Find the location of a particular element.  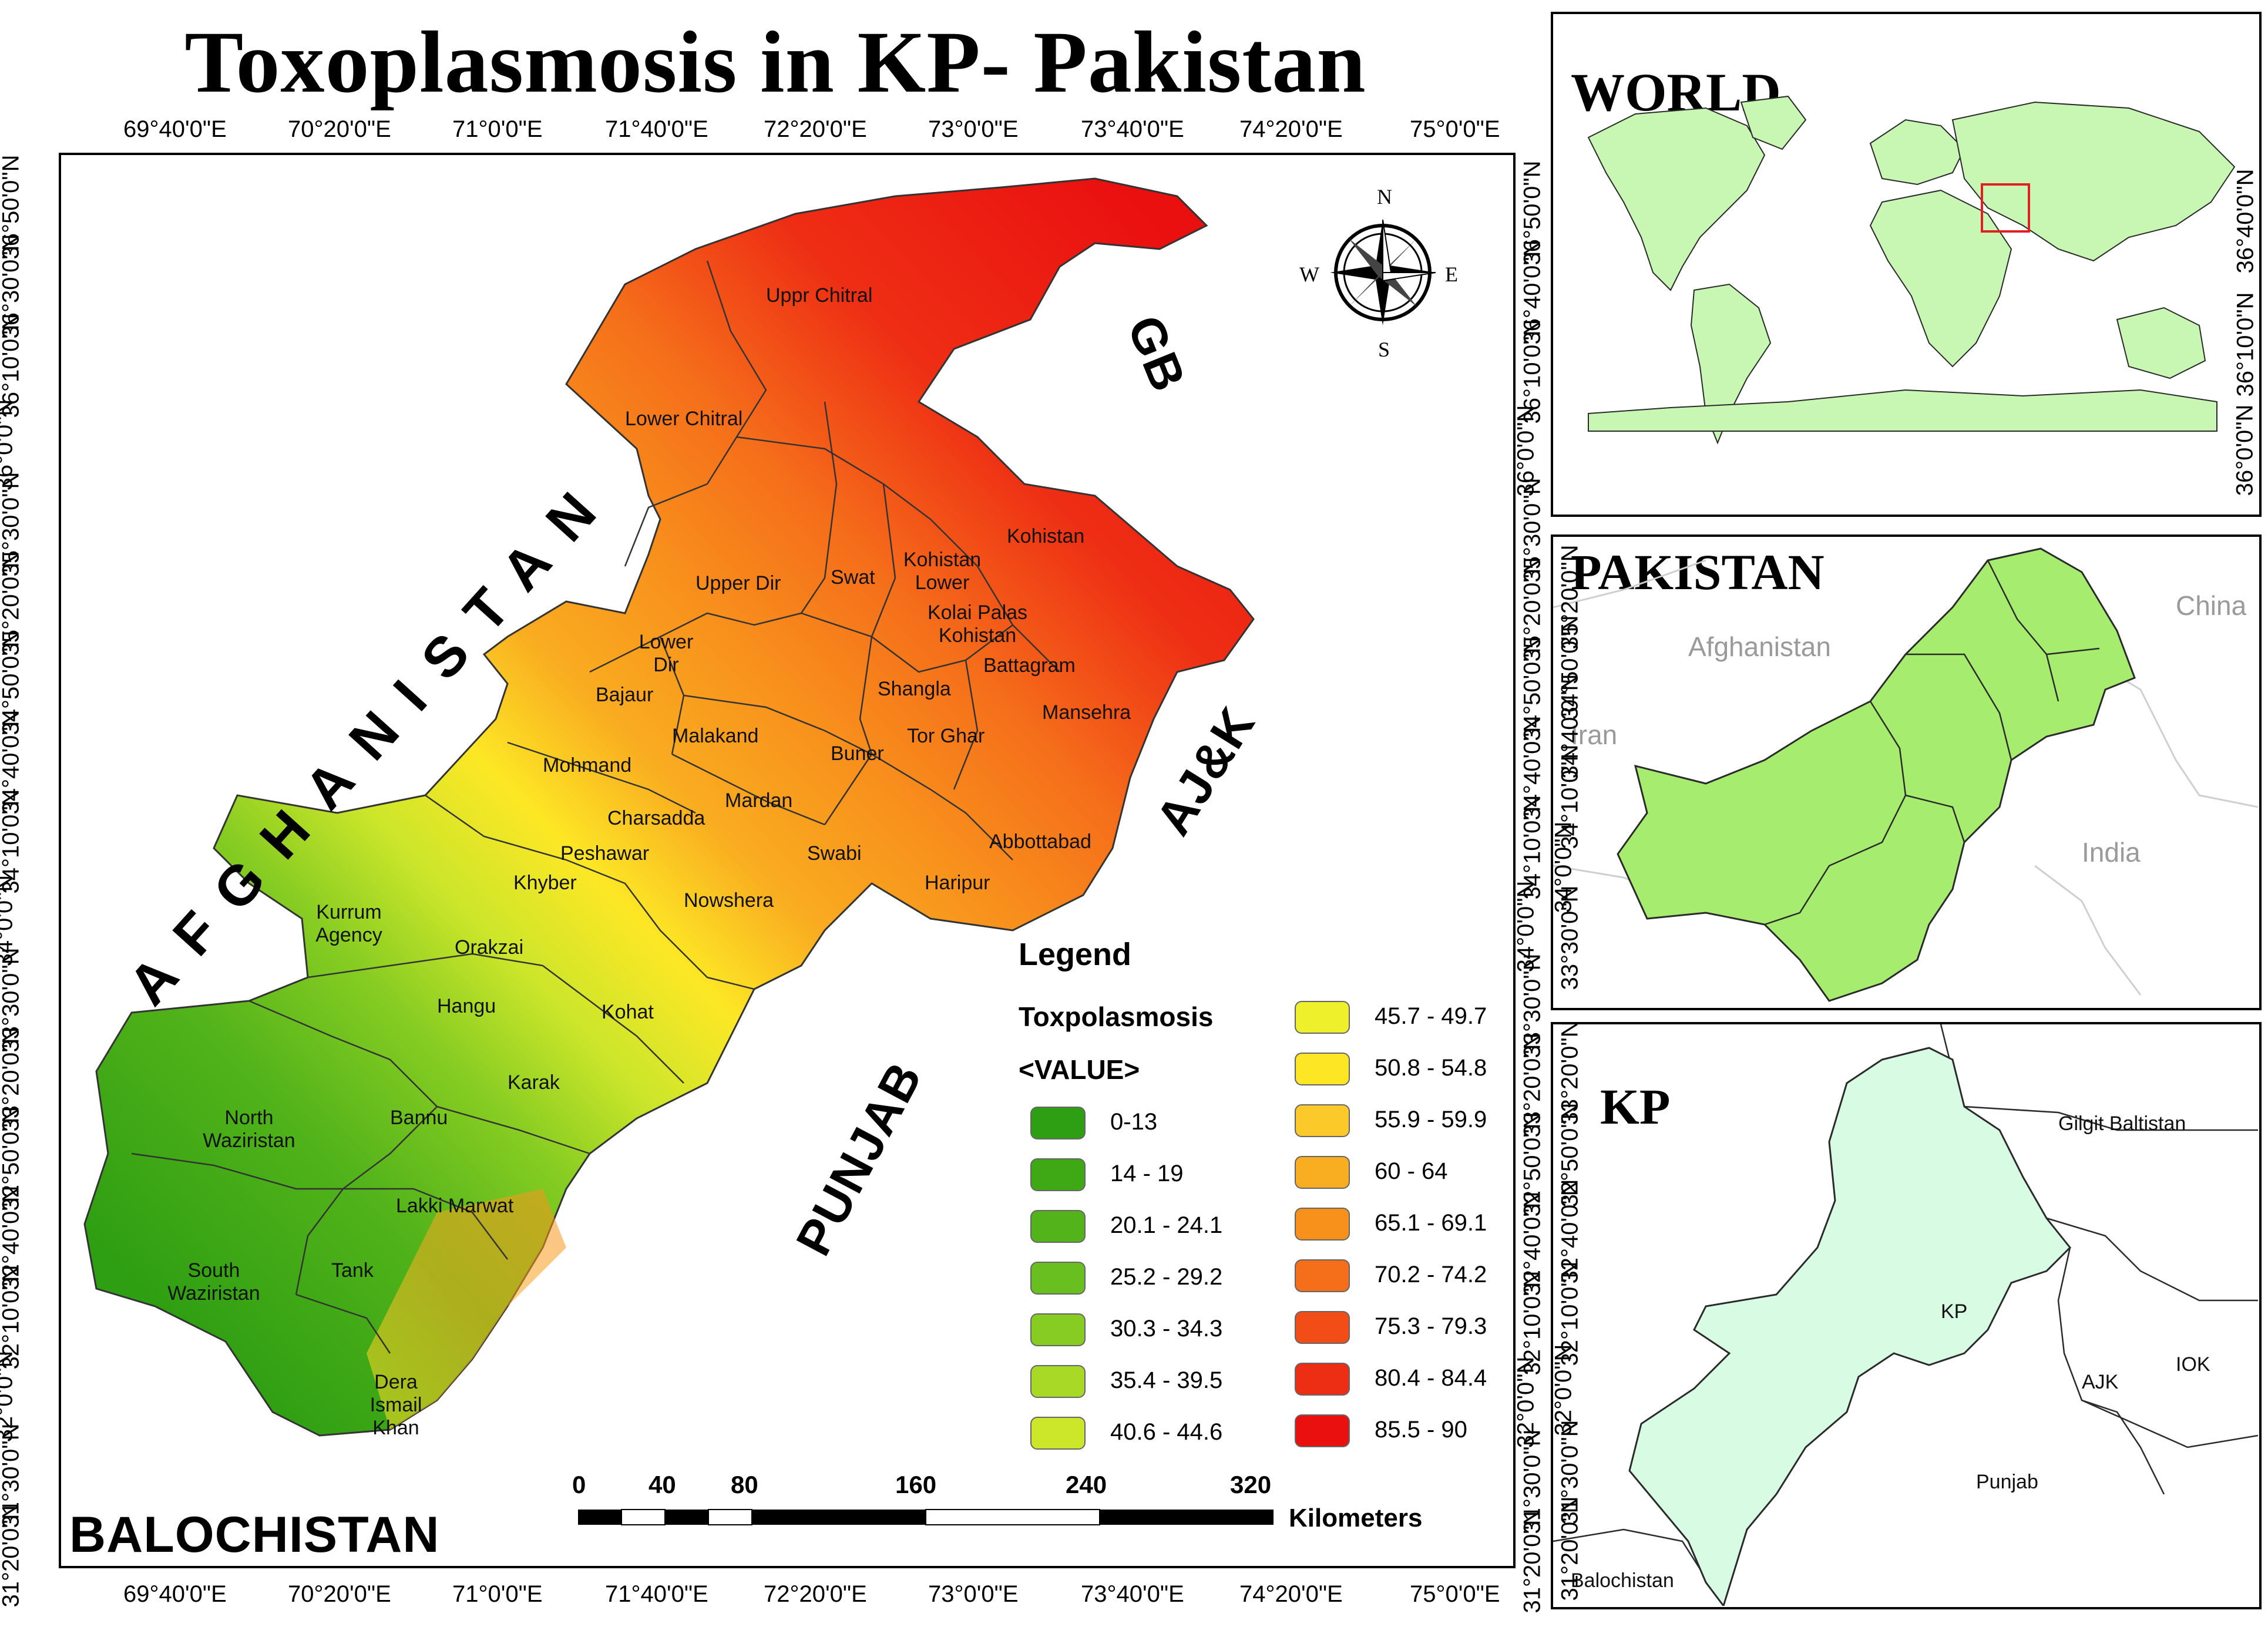

district-label: Uppr Chitral is located at coordinates (819, 295).